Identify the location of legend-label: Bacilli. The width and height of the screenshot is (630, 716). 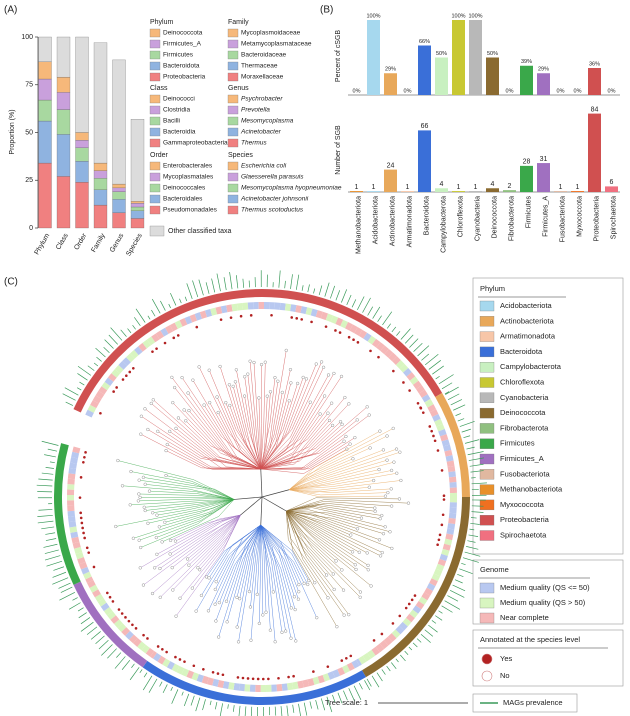
(171, 121).